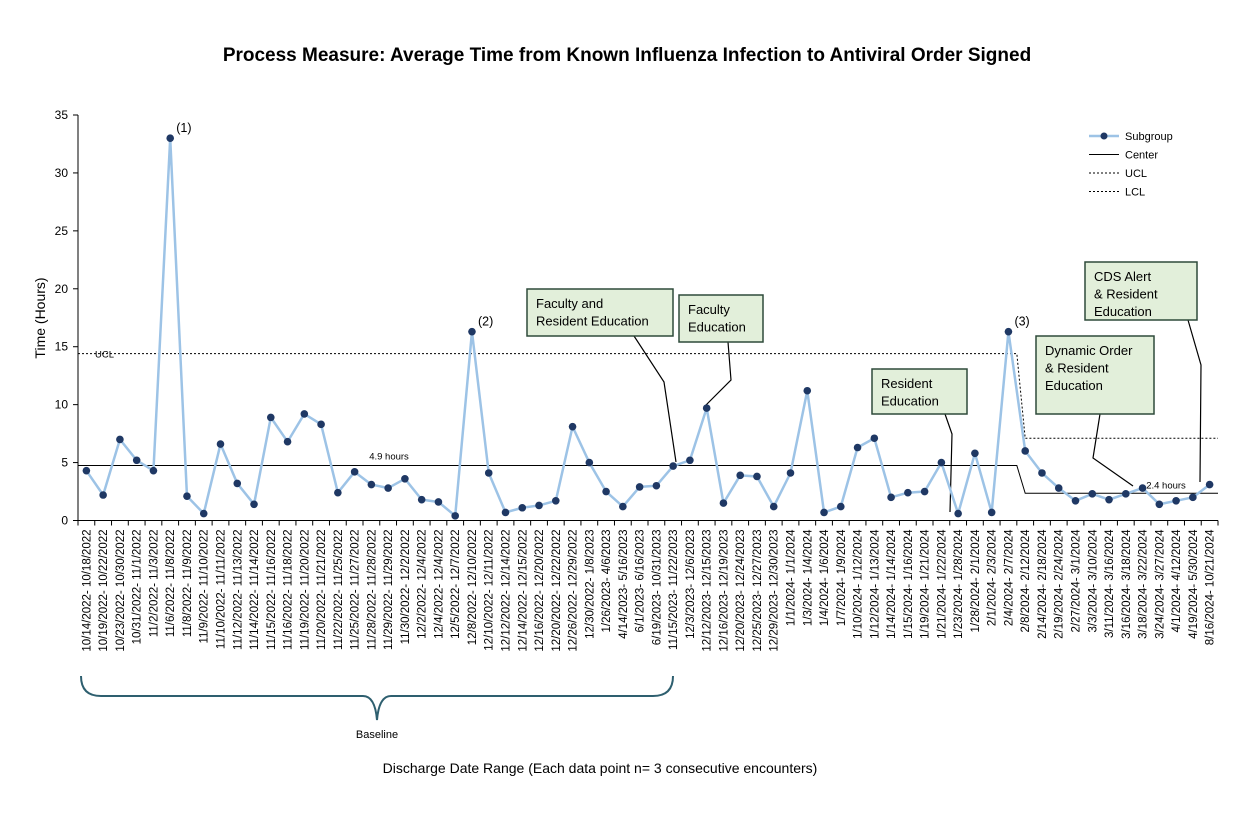 The width and height of the screenshot is (1256, 816). Describe the element at coordinates (907, 383) in the screenshot. I see `callout-text: Resident` at that location.